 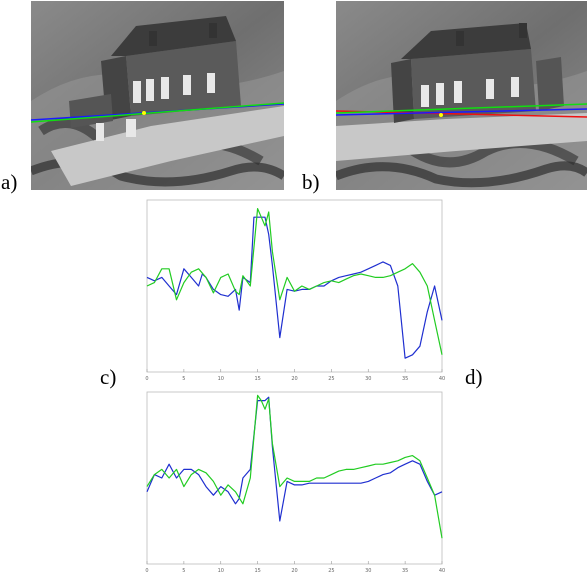 What do you see at coordinates (368, 379) in the screenshot?
I see `x-tick-label-c: 30` at bounding box center [368, 379].